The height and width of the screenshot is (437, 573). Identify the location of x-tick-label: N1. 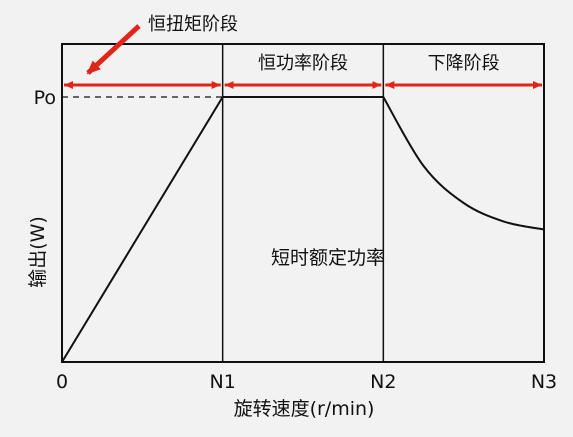
(223, 382).